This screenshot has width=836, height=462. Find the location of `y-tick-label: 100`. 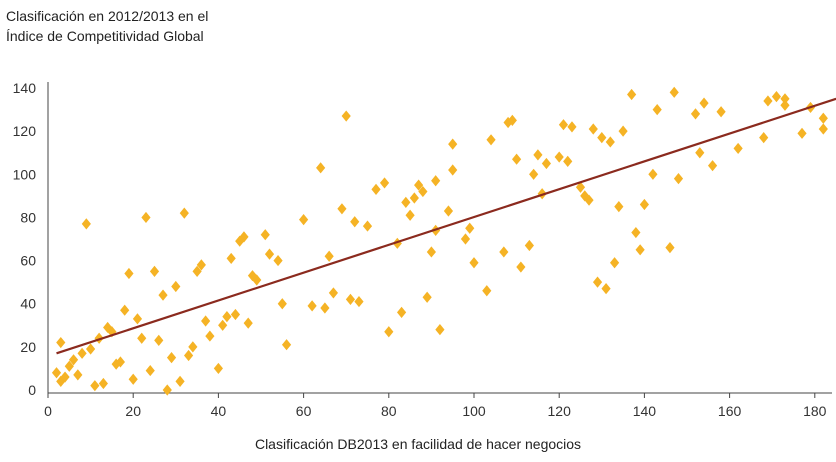

y-tick-label: 100 is located at coordinates (25, 174).